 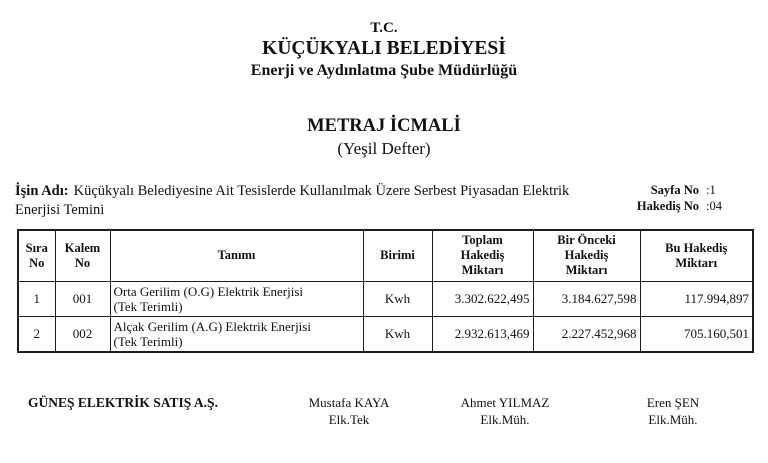 What do you see at coordinates (36, 255) in the screenshot?
I see `col-header-sira: Sıra No` at bounding box center [36, 255].